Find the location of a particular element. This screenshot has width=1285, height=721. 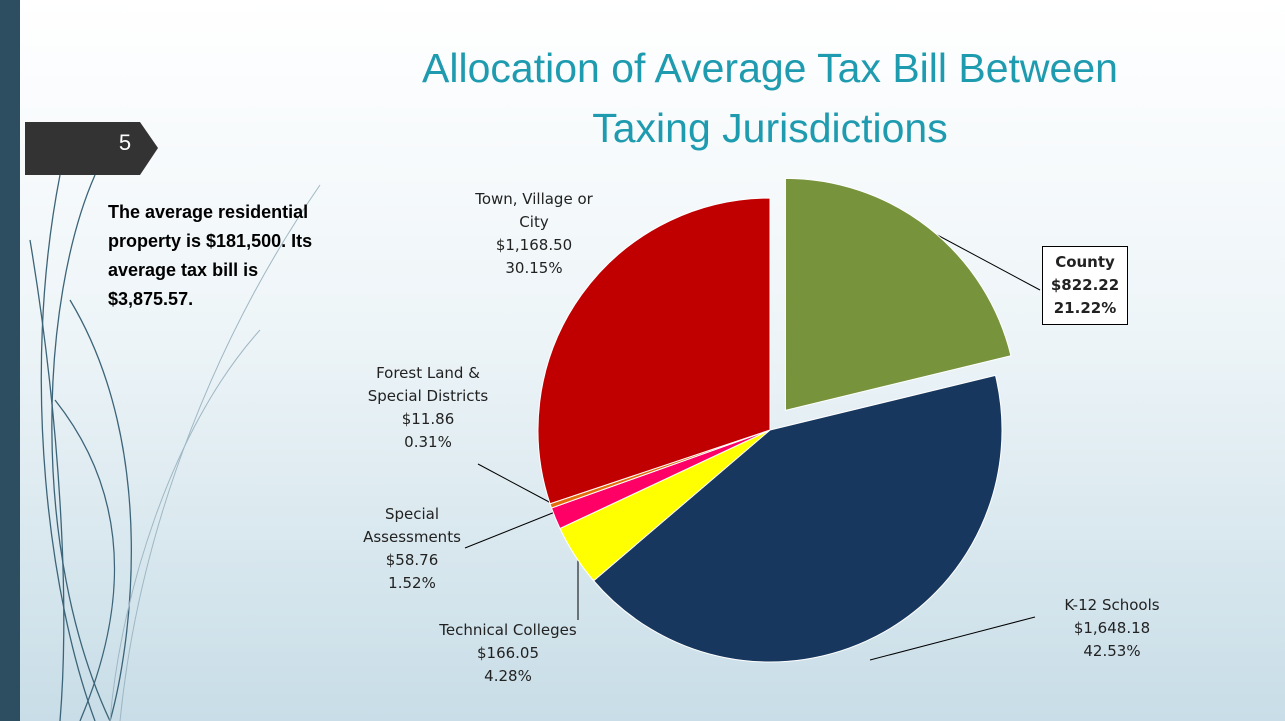

category-name: Forest Land & Special Districts is located at coordinates (428, 384).